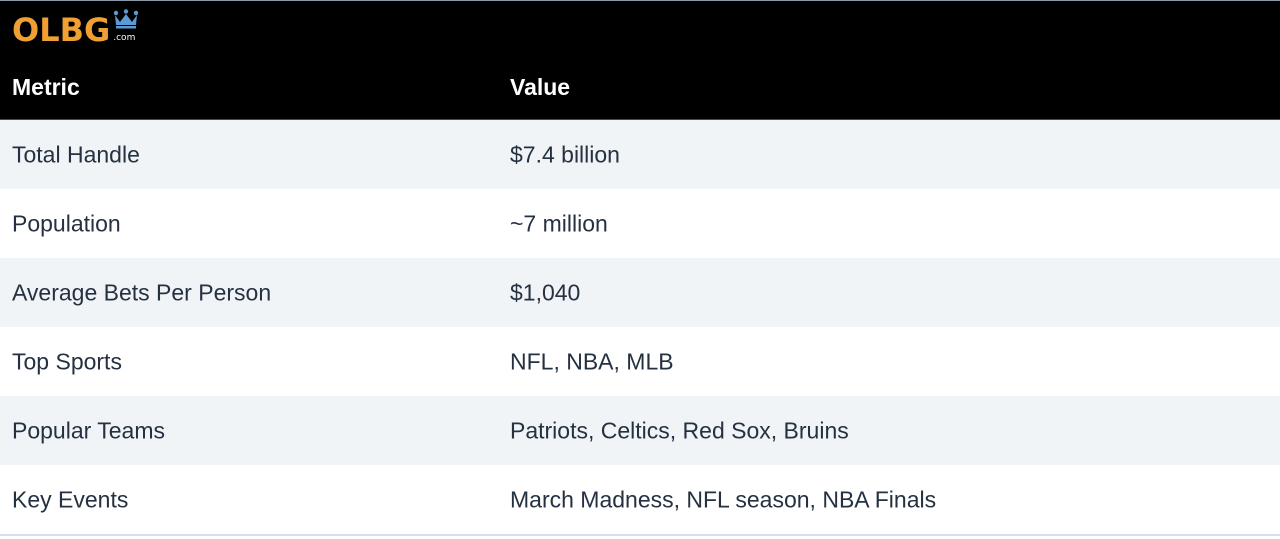  What do you see at coordinates (126, 19) in the screenshot?
I see `crown-icon` at bounding box center [126, 19].